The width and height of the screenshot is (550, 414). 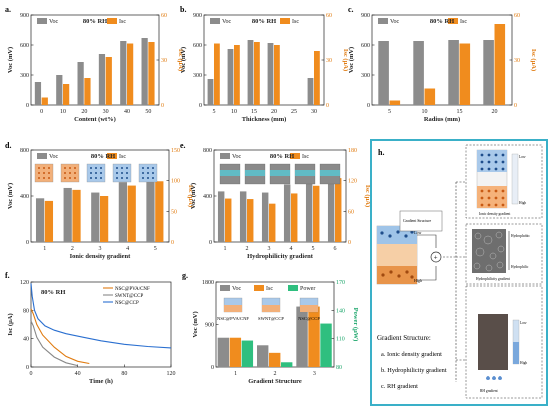 I want to click on panel-f-legend-entry: NSC@PVA/CNF, so click(x=132, y=289).